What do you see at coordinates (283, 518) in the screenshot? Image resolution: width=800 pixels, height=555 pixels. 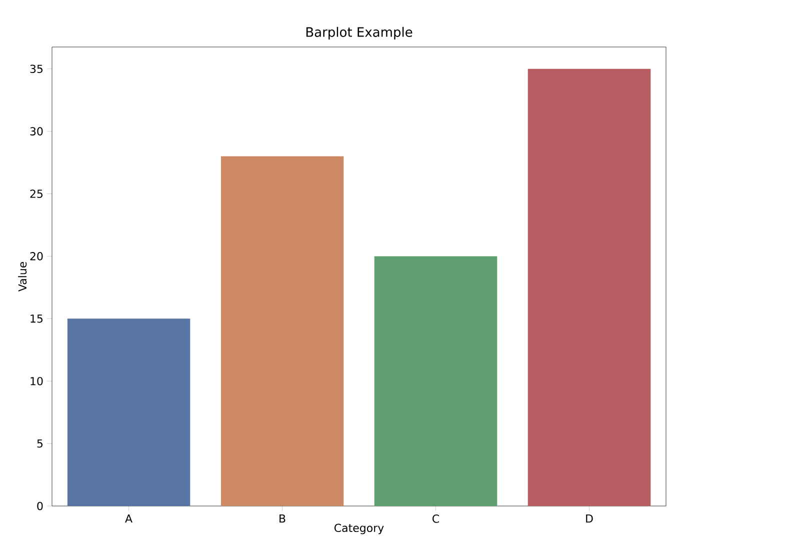 I see `x-tick-label: B` at bounding box center [283, 518].